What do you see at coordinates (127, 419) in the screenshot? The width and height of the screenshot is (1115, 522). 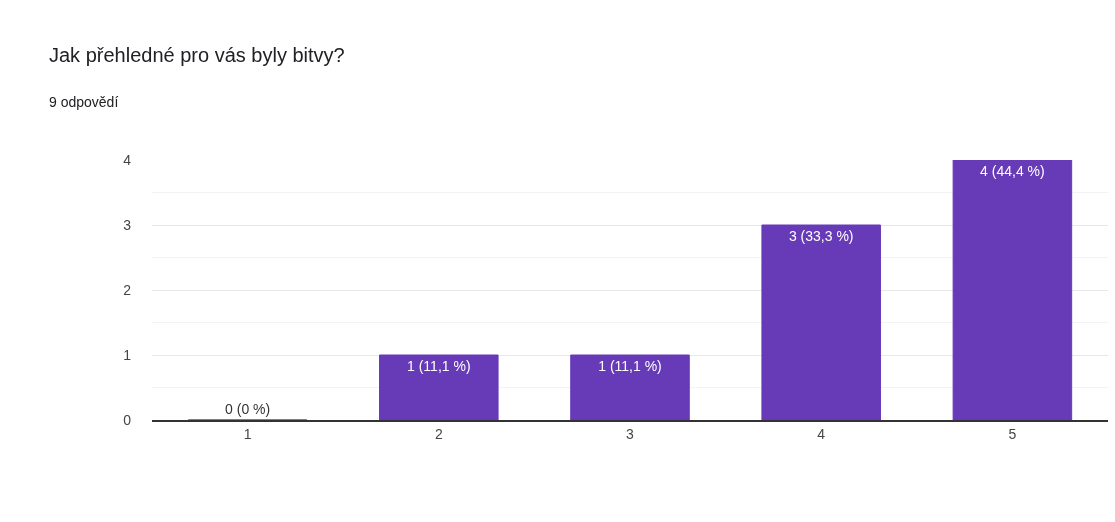 I see `y-tick-label: 0` at bounding box center [127, 419].